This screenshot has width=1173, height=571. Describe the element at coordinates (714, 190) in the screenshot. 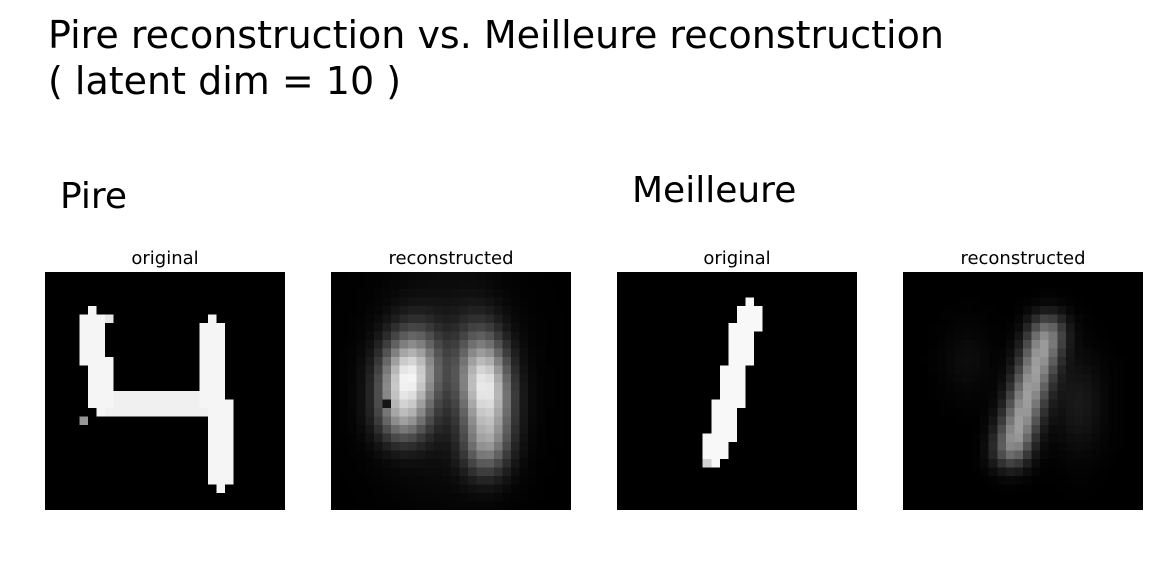

I see `best-section-label: Meilleure` at that location.